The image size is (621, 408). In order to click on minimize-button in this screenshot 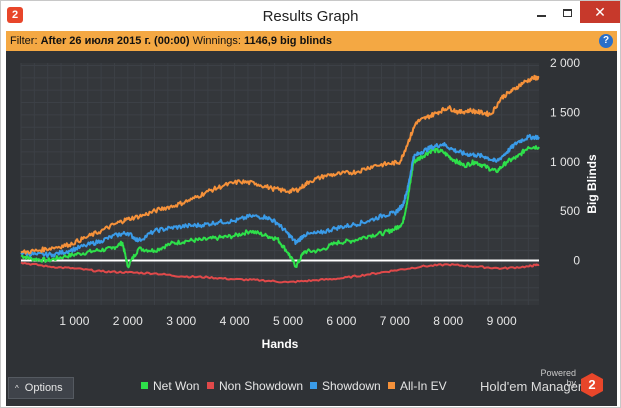, I will do `click(541, 12)`.